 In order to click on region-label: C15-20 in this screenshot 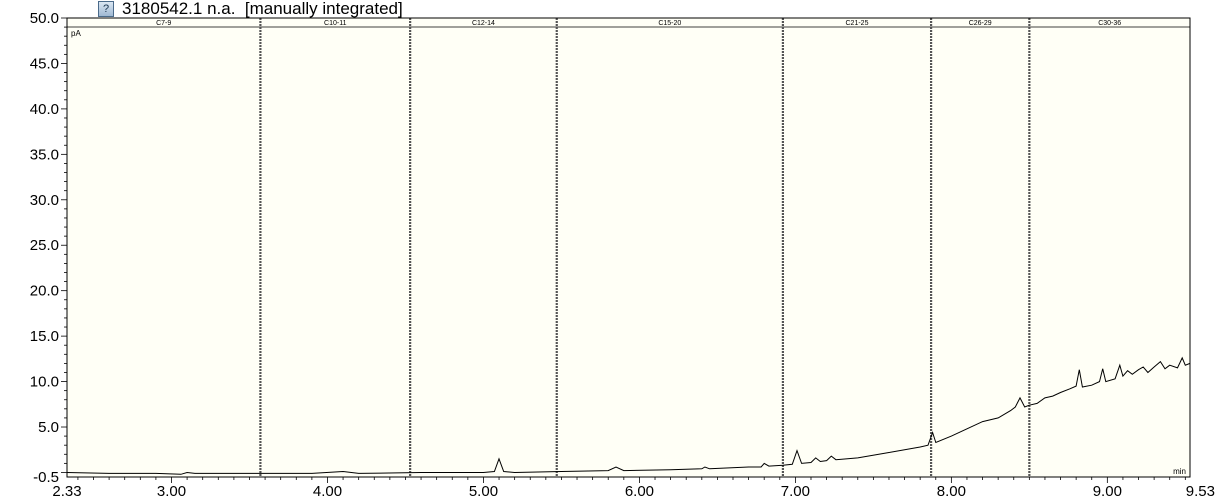, I will do `click(669, 23)`.